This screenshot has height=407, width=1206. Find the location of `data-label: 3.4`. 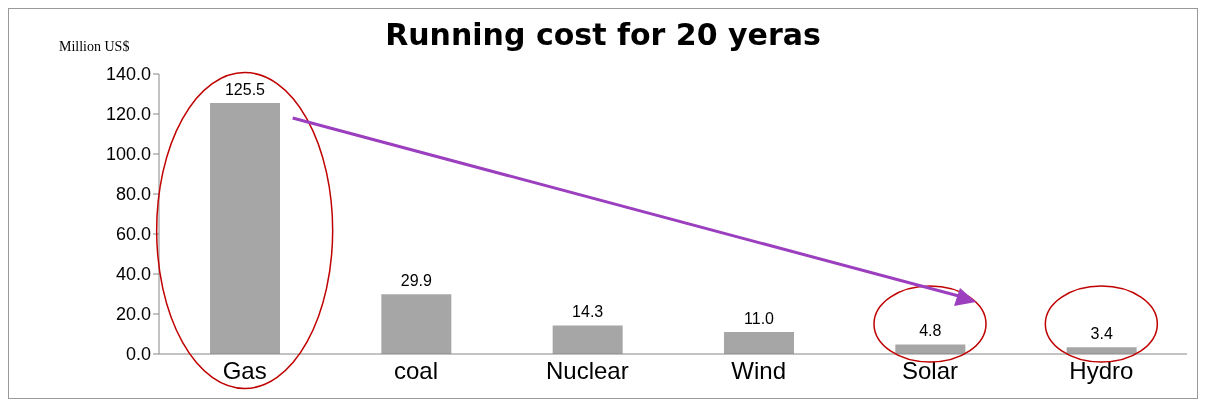

data-label: 3.4 is located at coordinates (1101, 334).